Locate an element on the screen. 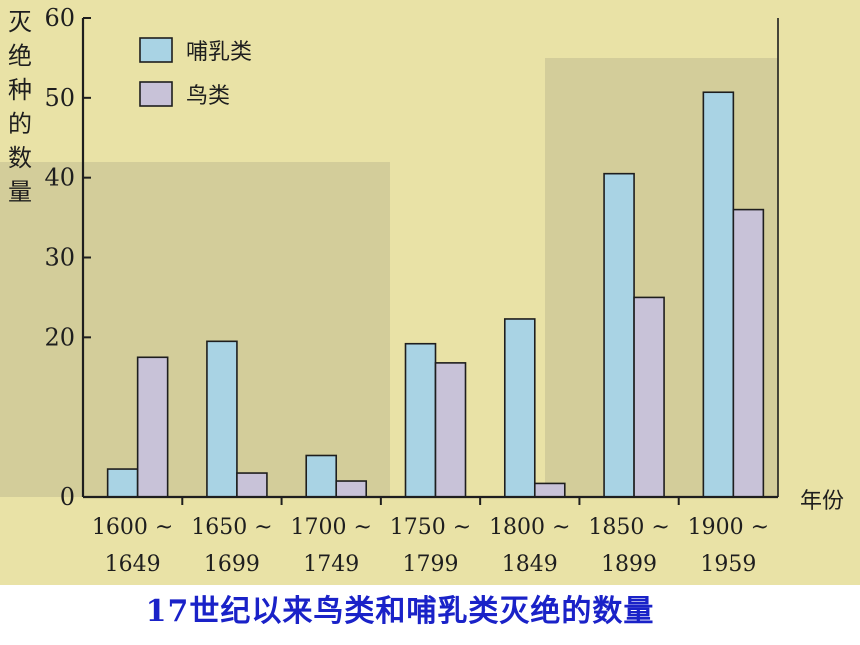 The height and width of the screenshot is (645, 860). x-tick-label-2-line2: 1699 is located at coordinates (232, 564).